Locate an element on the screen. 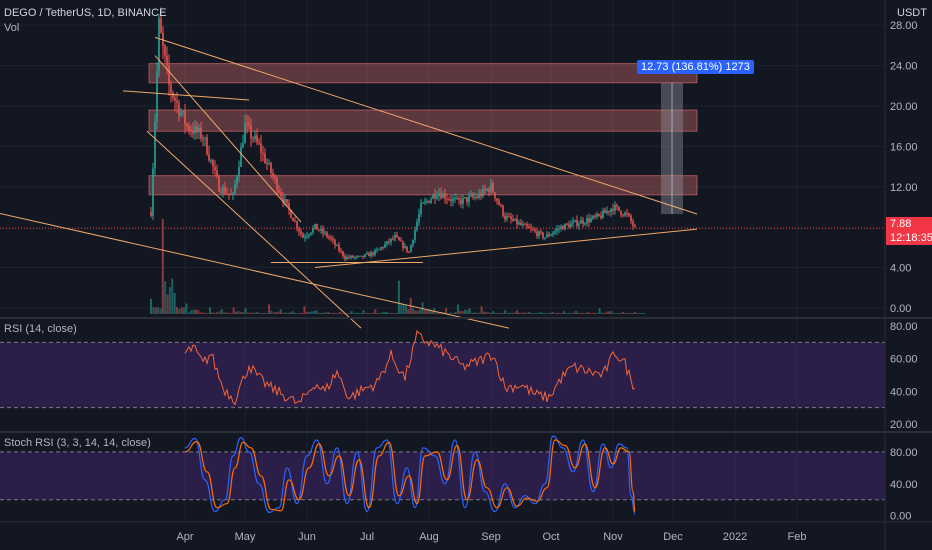 The width and height of the screenshot is (932, 550). stoch-rsi-indicator-label: Stoch RSI (3, 3, 14, 14, close) is located at coordinates (77, 443).